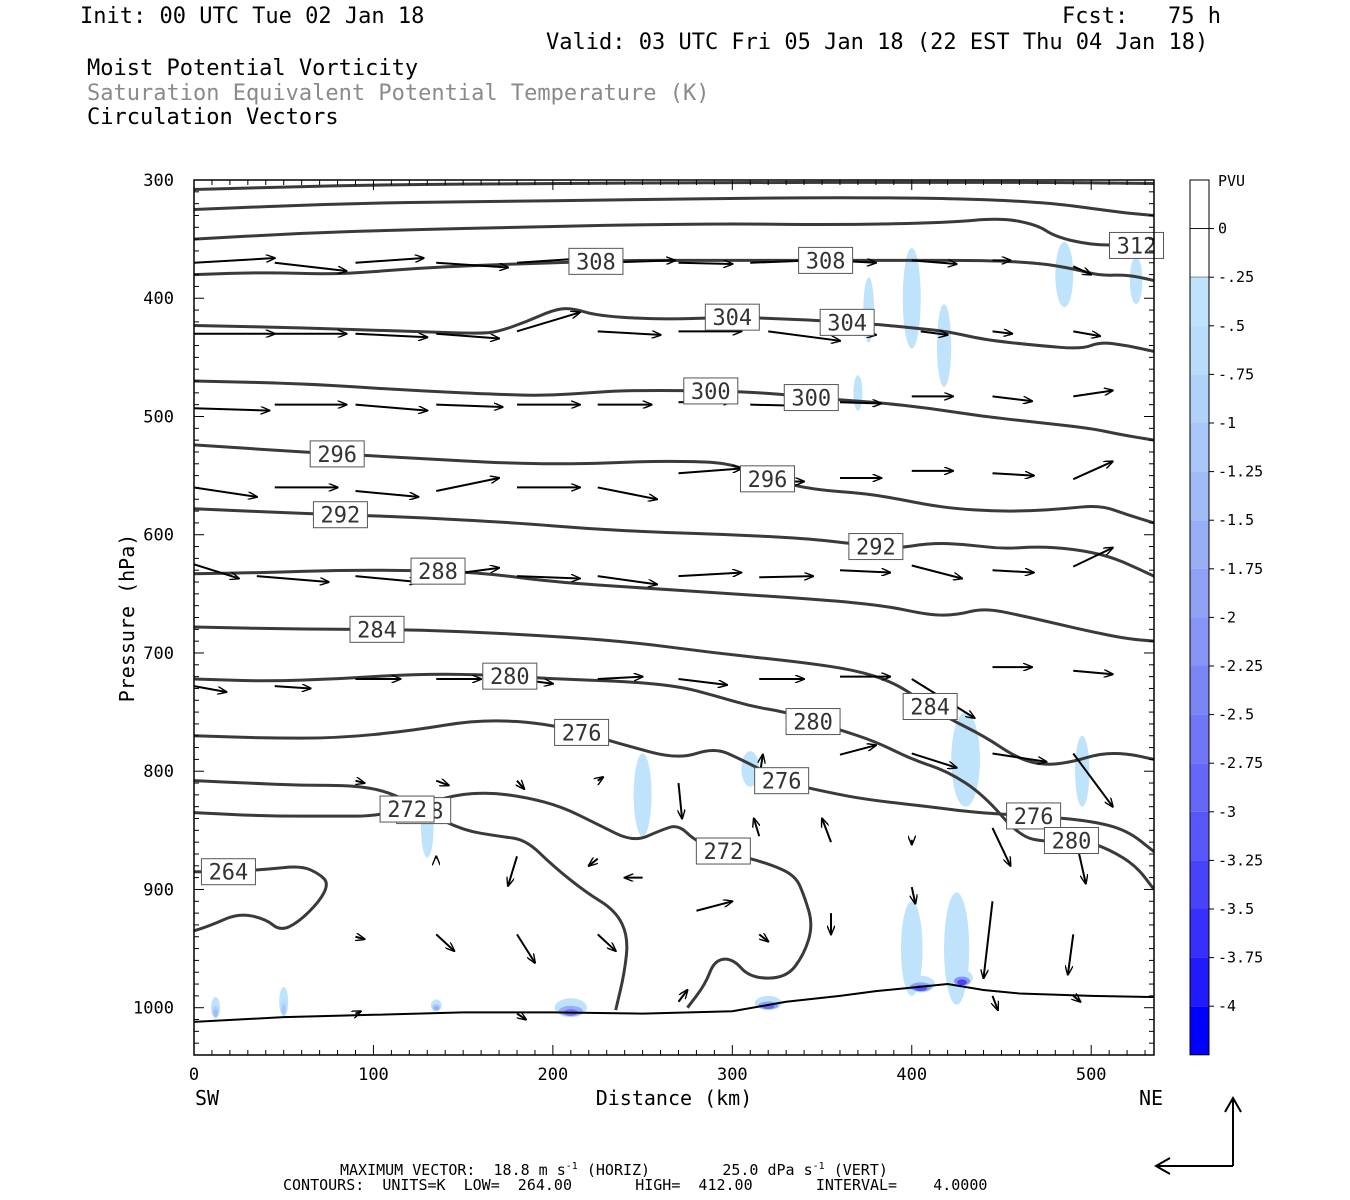 Image resolution: width=1350 pixels, height=1200 pixels. Describe the element at coordinates (1236, 715) in the screenshot. I see `colorbar-label: -2.5` at that location.